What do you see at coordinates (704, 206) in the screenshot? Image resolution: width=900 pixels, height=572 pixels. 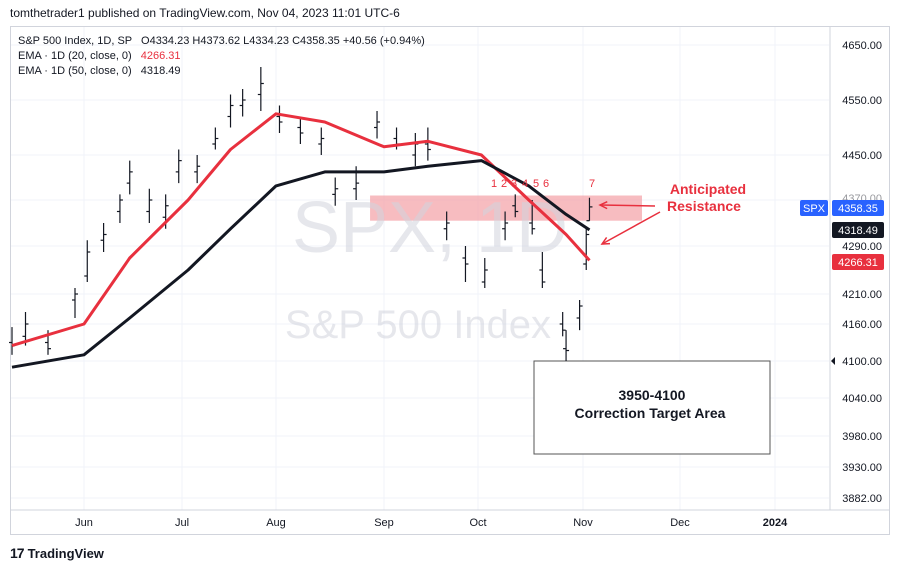 I see `resistance-label-line2: Resistance` at bounding box center [704, 206].